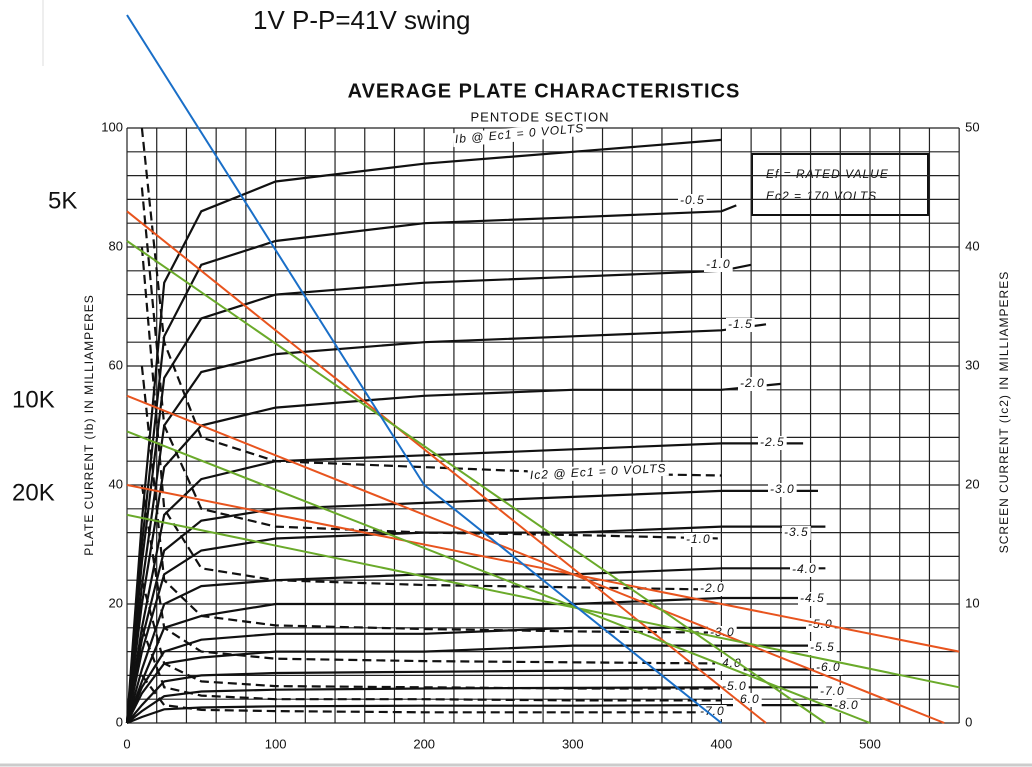  I want to click on subtitle: PENTODE SECTION, so click(539, 116).